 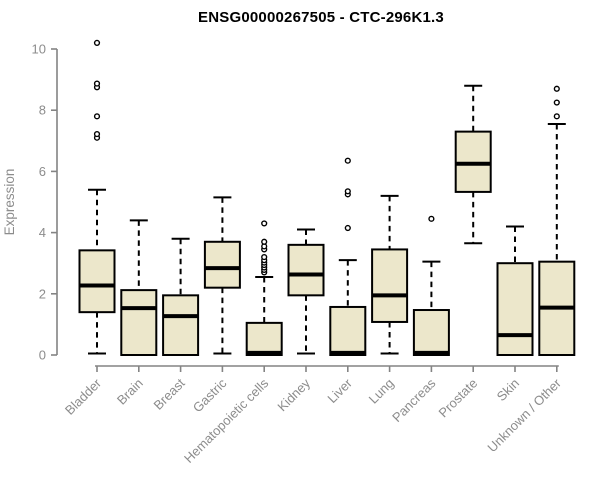 I want to click on y-axis: 0 2 4 6 8 10, so click(x=45, y=202).